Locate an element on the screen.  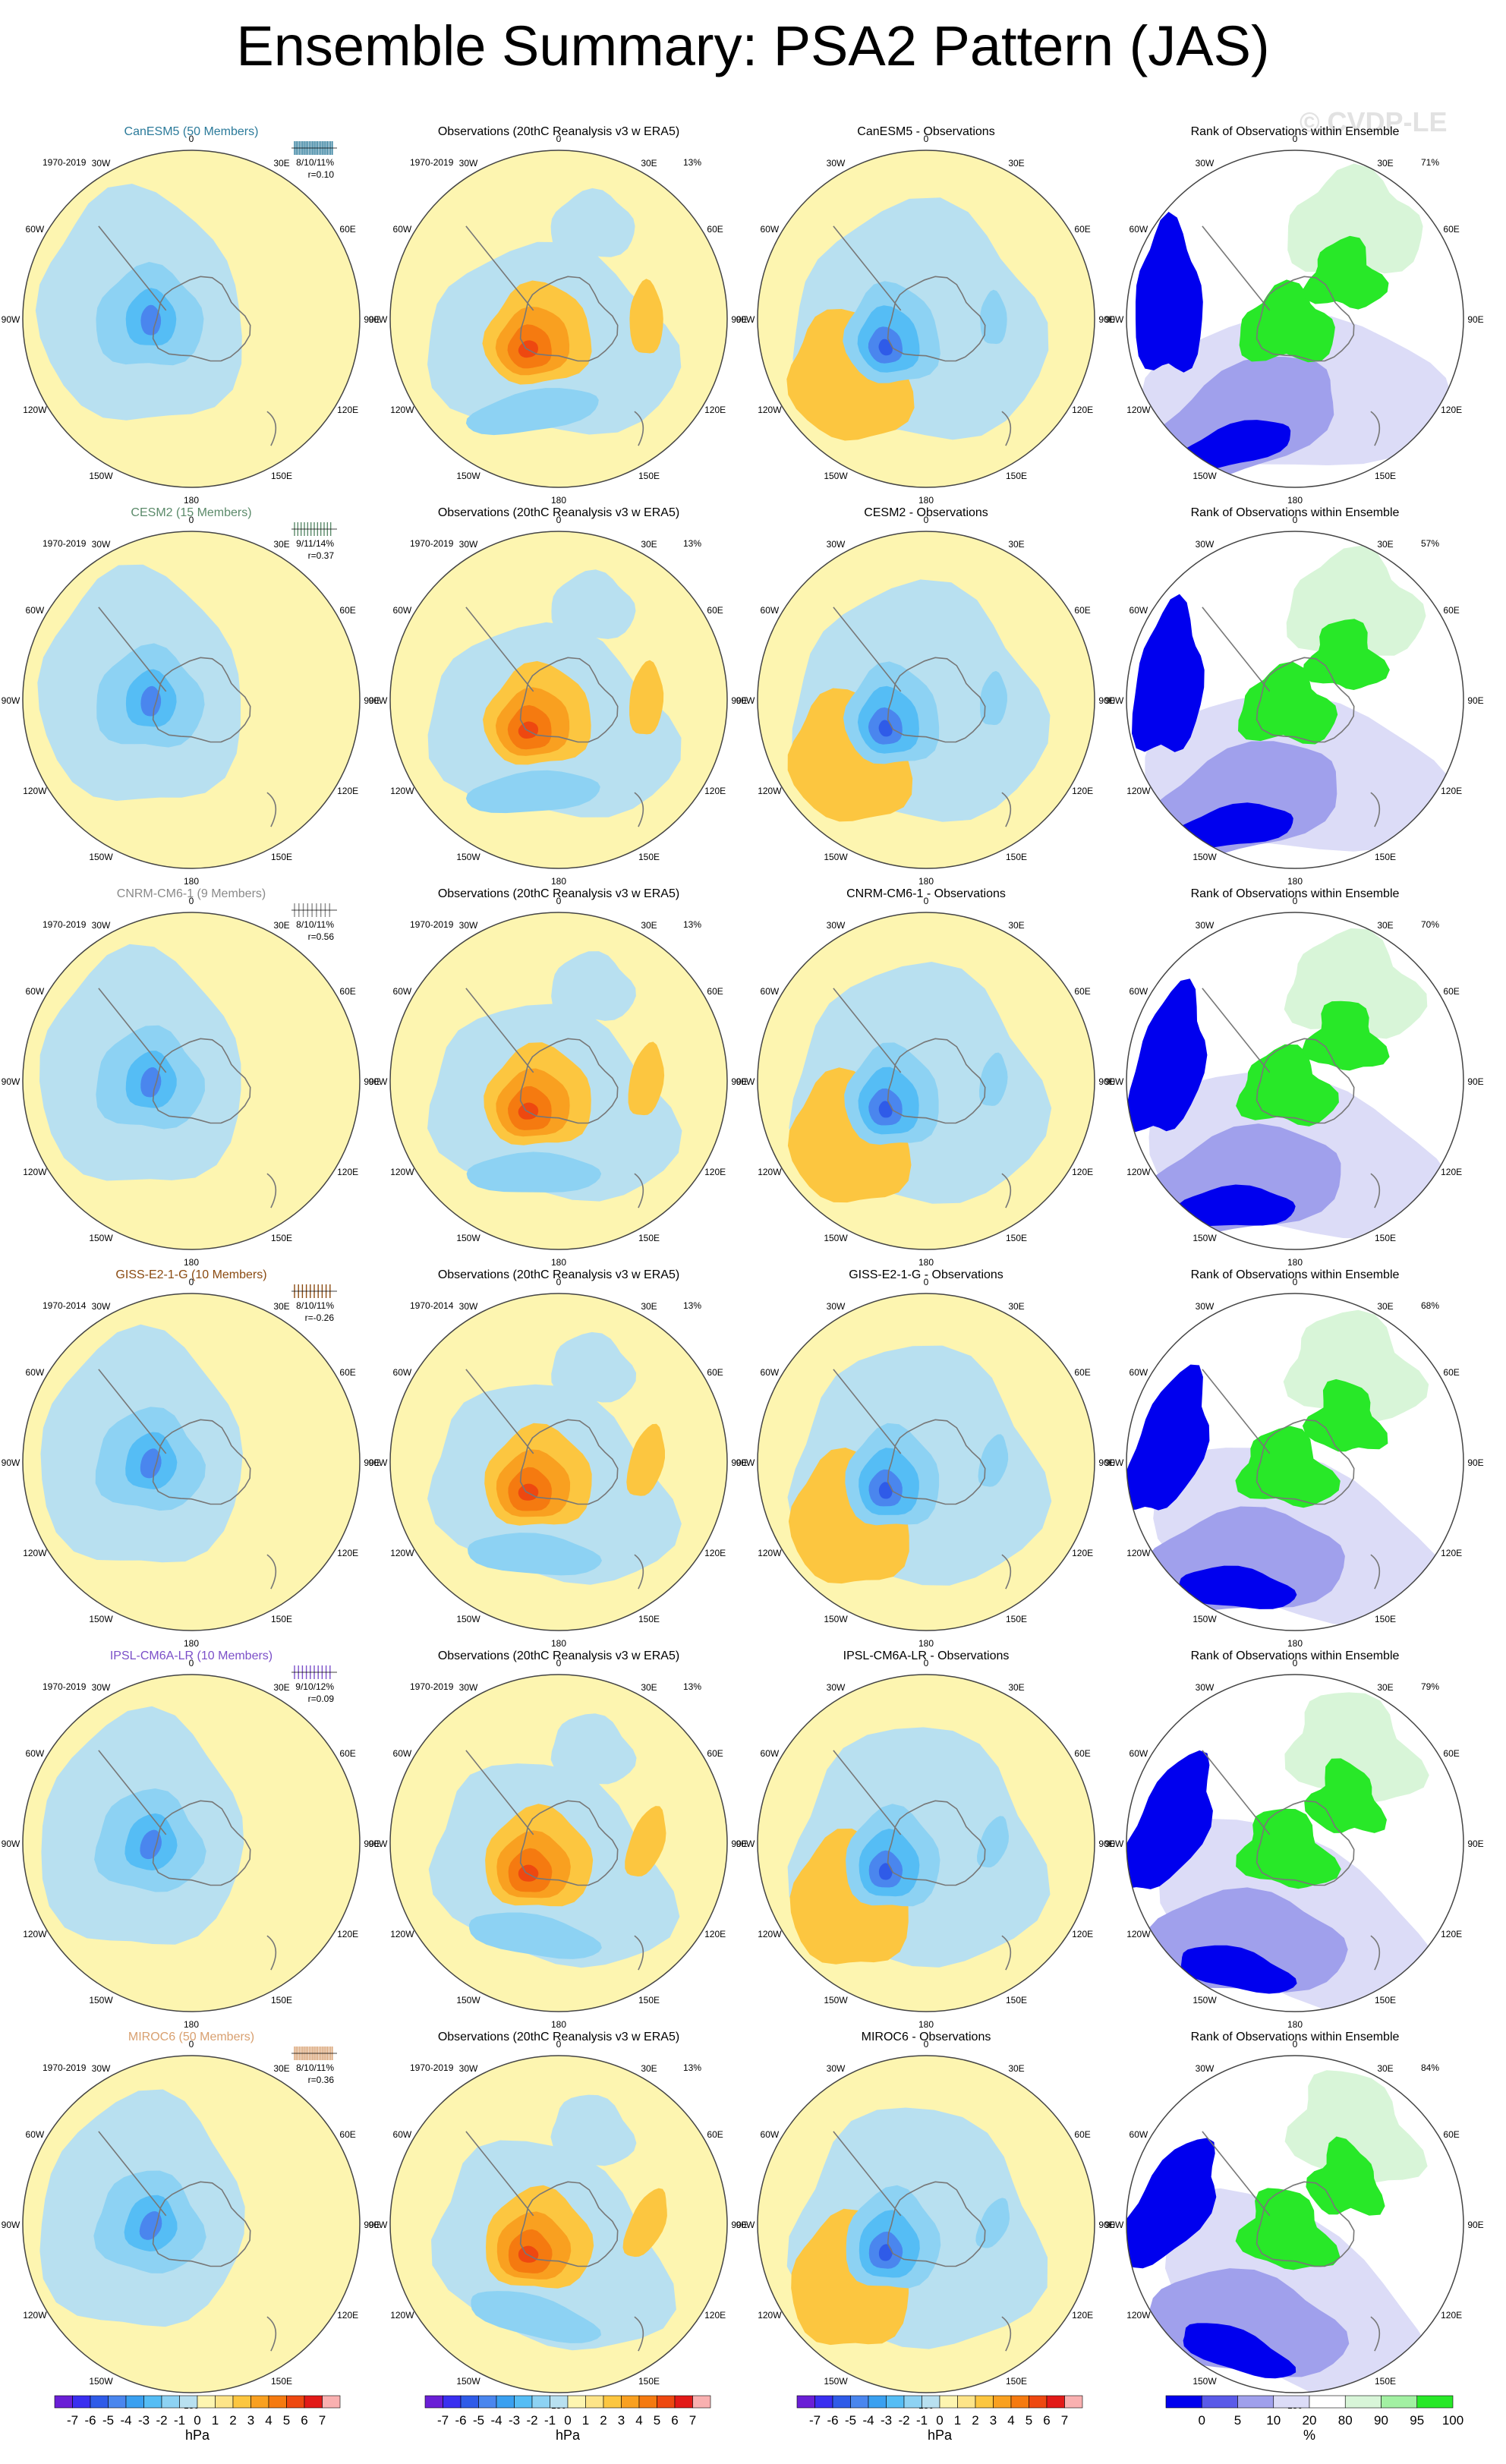
colorbar-label: 2 is located at coordinates (232, 2420).